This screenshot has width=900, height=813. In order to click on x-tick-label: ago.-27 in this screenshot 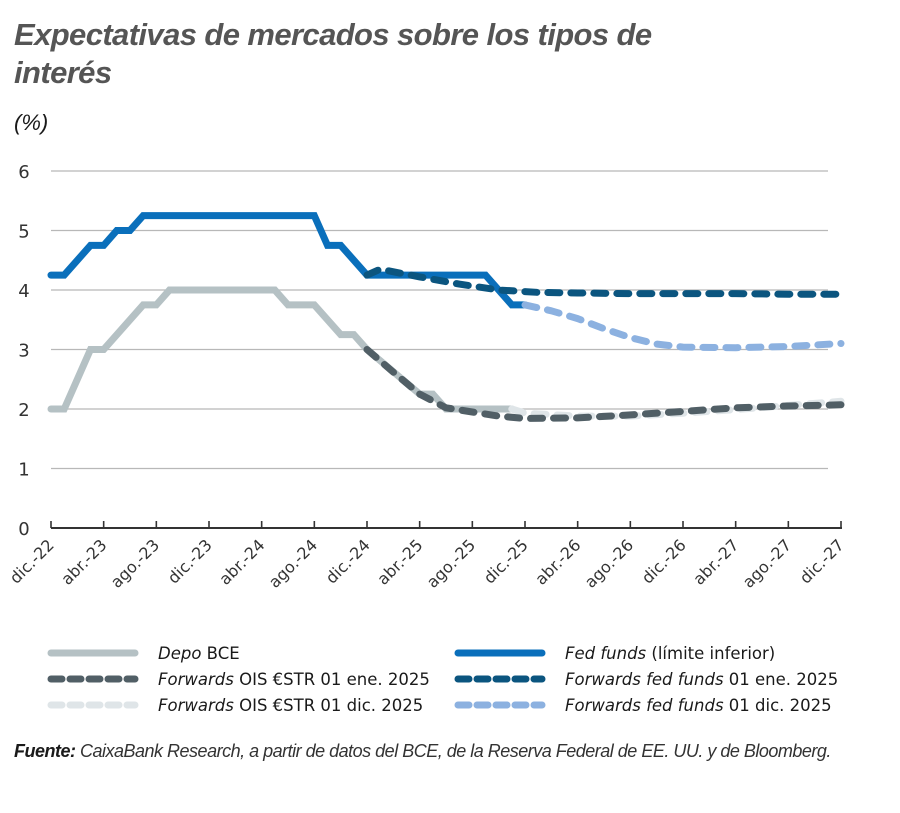, I will do `click(767, 563)`.